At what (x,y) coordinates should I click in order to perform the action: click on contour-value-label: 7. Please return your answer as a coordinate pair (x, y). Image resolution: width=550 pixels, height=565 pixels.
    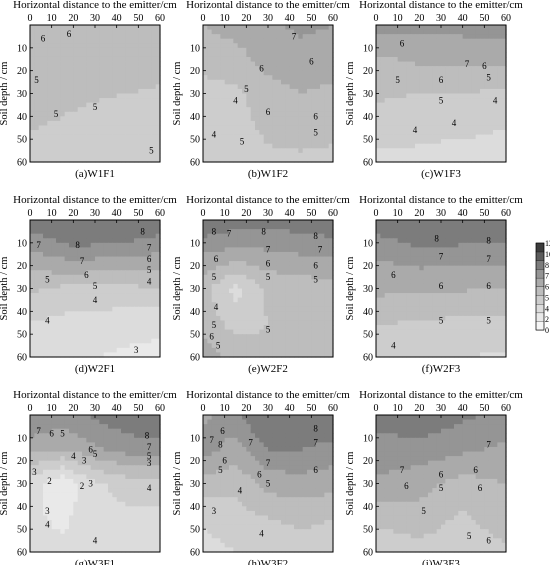
    Looking at the image, I should click on (229, 234).